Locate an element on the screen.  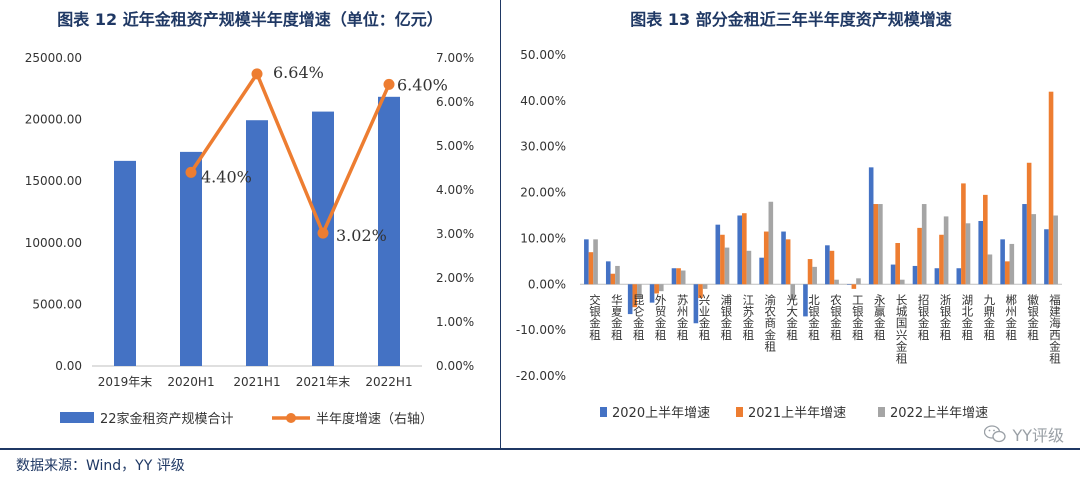
growth-rate-data-label: 4.40% is located at coordinates (226, 176).